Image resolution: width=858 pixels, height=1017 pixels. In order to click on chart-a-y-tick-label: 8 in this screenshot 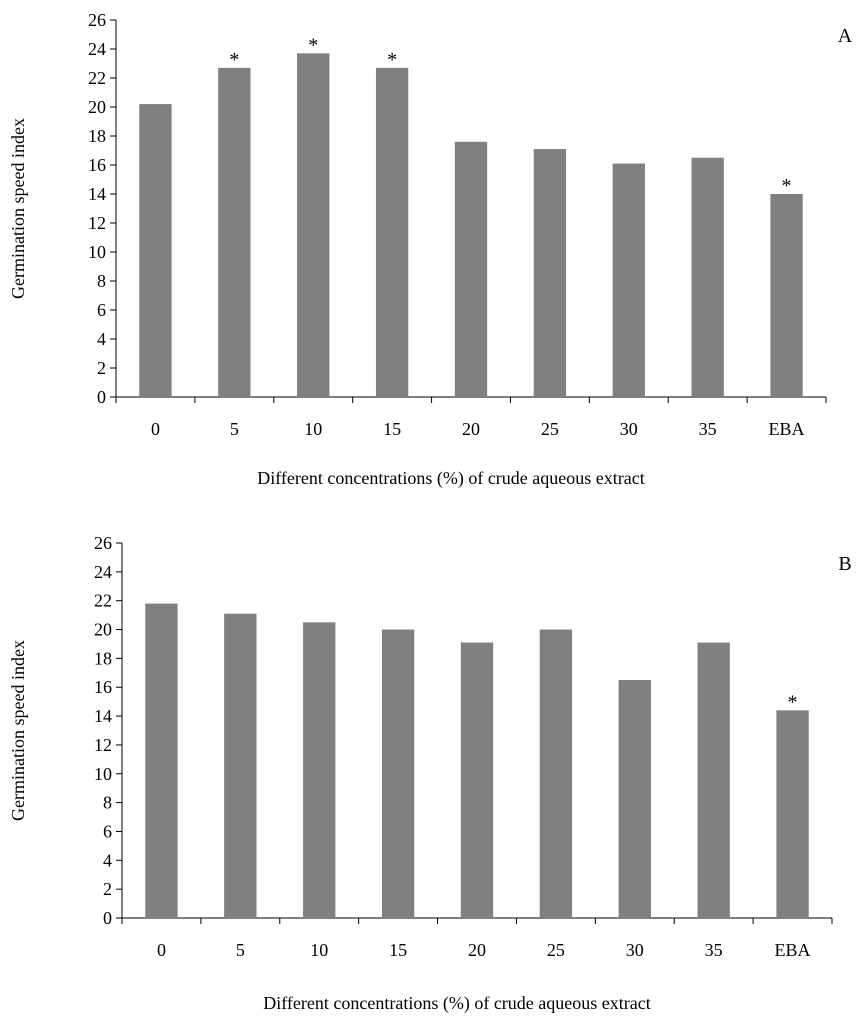, I will do `click(101, 281)`.